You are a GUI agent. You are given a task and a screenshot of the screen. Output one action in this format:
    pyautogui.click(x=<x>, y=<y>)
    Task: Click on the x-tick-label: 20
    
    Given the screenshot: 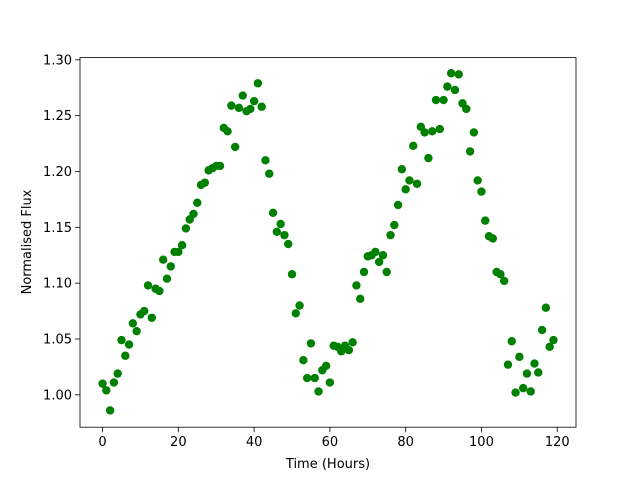 What is the action you would take?
    pyautogui.click(x=178, y=442)
    